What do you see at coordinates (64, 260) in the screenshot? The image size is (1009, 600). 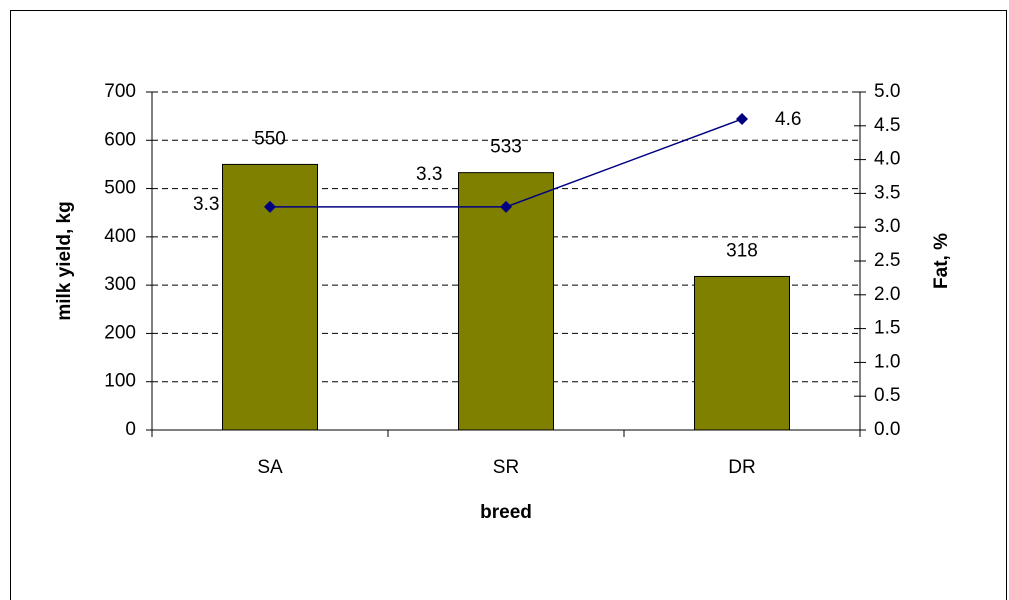 I see `y-axis-label: milk yield, kg` at bounding box center [64, 260].